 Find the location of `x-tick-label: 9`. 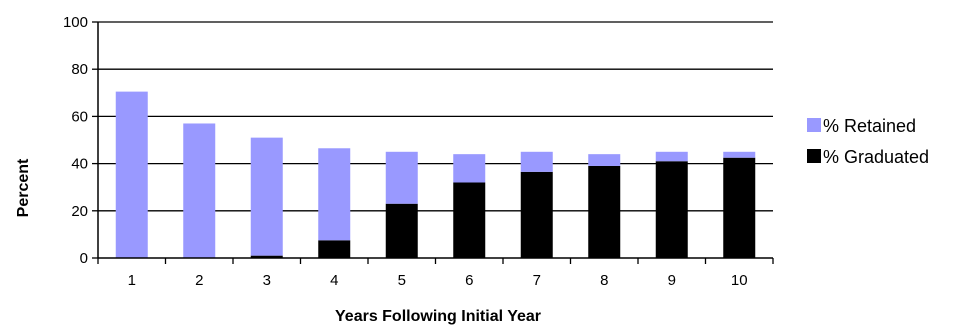

x-tick-label: 9 is located at coordinates (672, 280).